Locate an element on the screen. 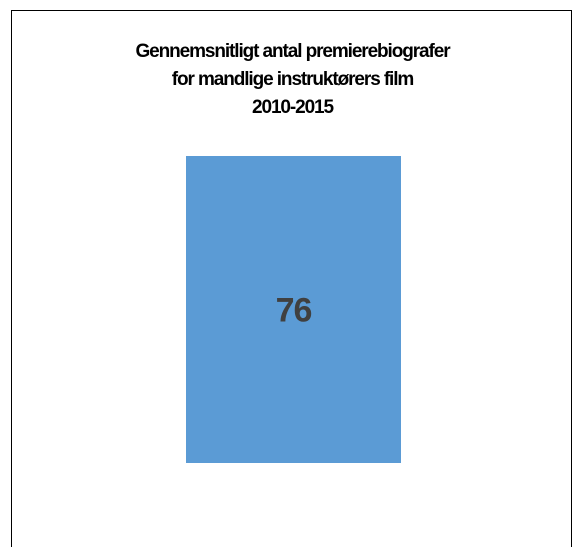 The width and height of the screenshot is (584, 548). chart-title-line-2: for mandlige instruktørers film is located at coordinates (293, 79).